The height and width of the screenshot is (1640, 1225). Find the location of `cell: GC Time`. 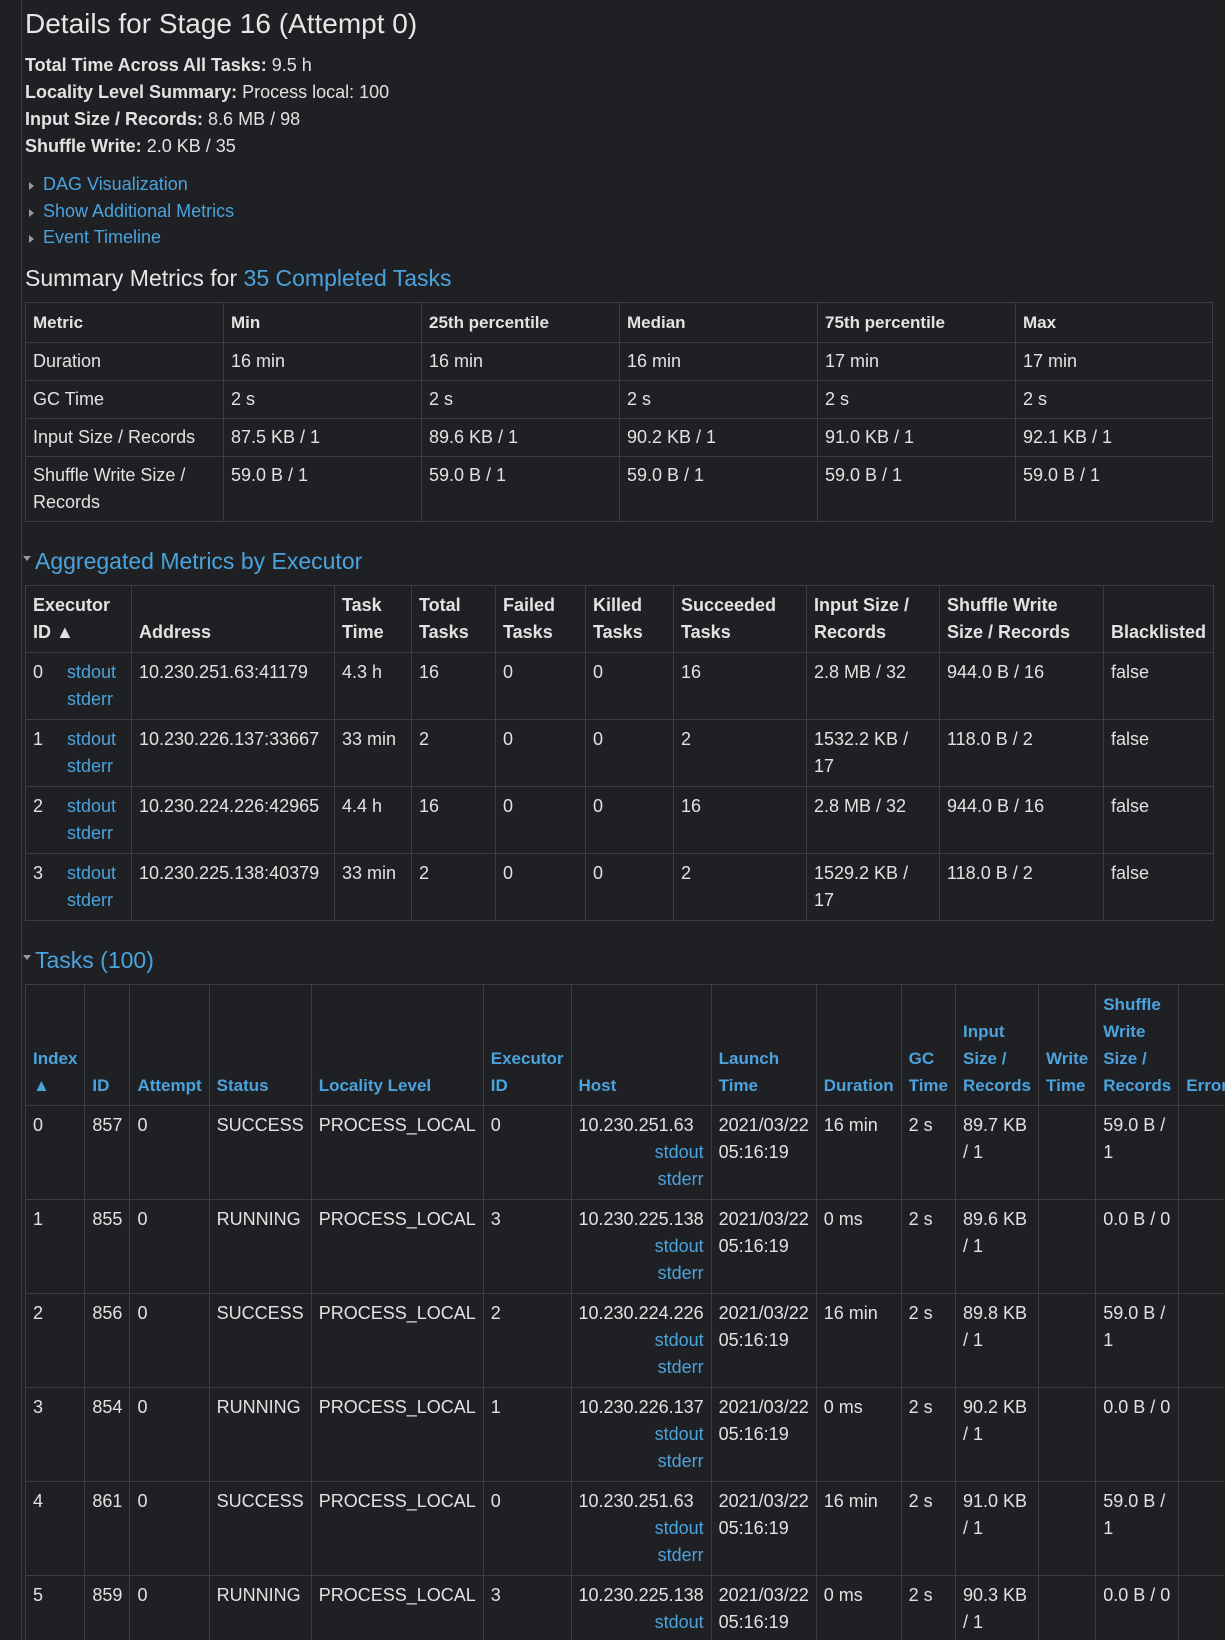

cell: GC Time is located at coordinates (124, 399).